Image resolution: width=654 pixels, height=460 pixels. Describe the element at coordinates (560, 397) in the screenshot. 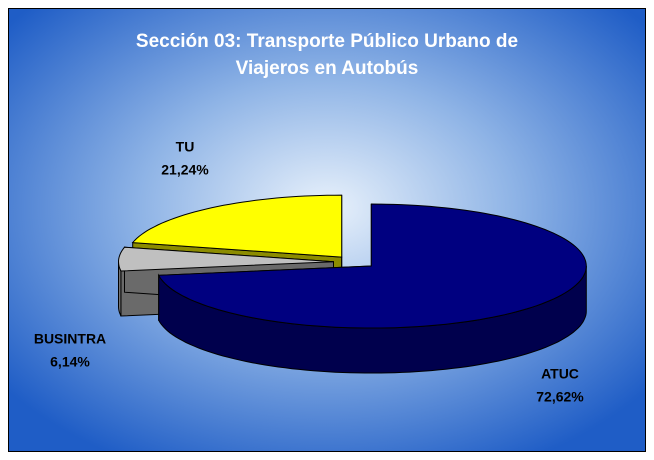

I see `value-label: 72,62%` at that location.